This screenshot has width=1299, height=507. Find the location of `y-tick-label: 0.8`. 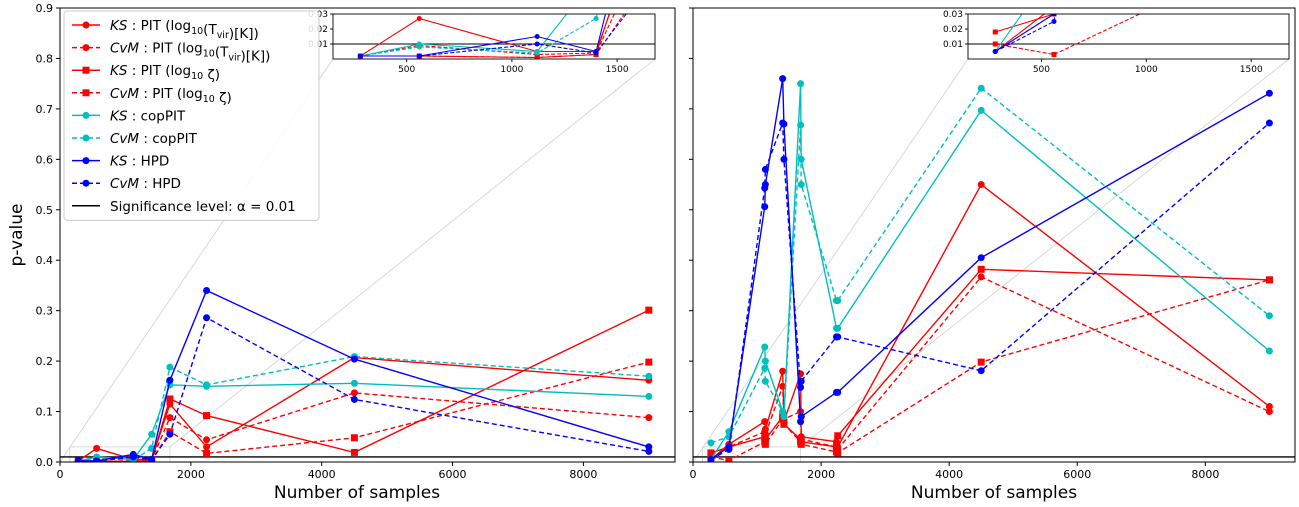

y-tick-label: 0.8 is located at coordinates (45, 58).